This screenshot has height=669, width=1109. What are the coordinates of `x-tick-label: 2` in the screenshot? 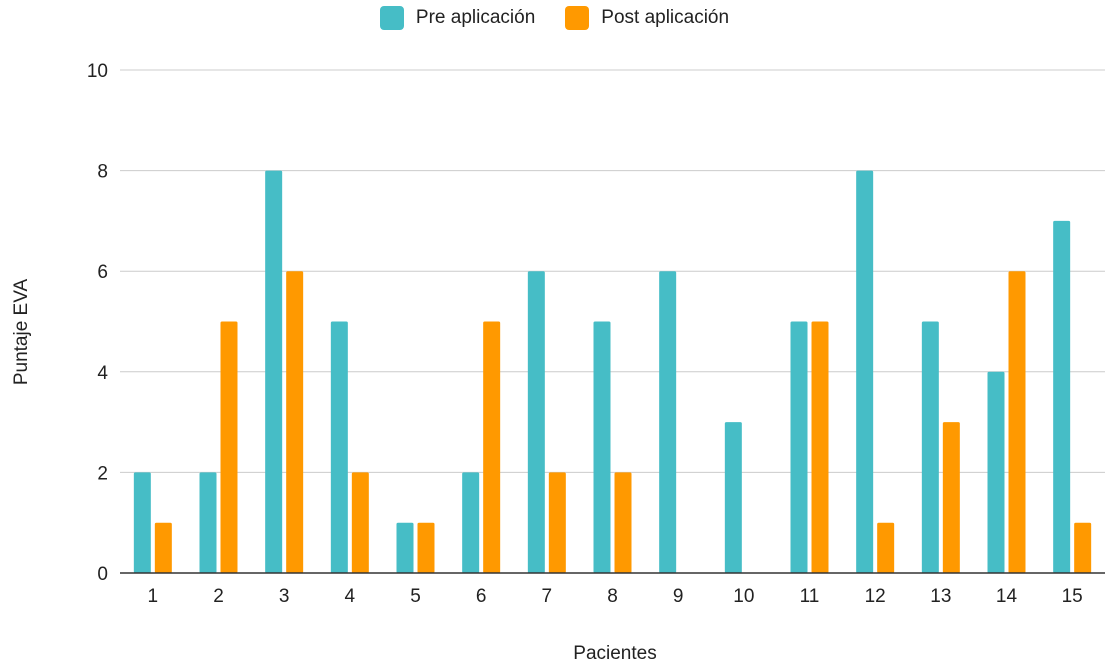 It's located at (218, 596).